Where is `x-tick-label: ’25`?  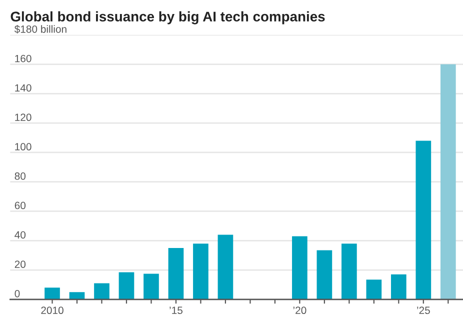 x-tick-label: ’25 is located at coordinates (423, 310).